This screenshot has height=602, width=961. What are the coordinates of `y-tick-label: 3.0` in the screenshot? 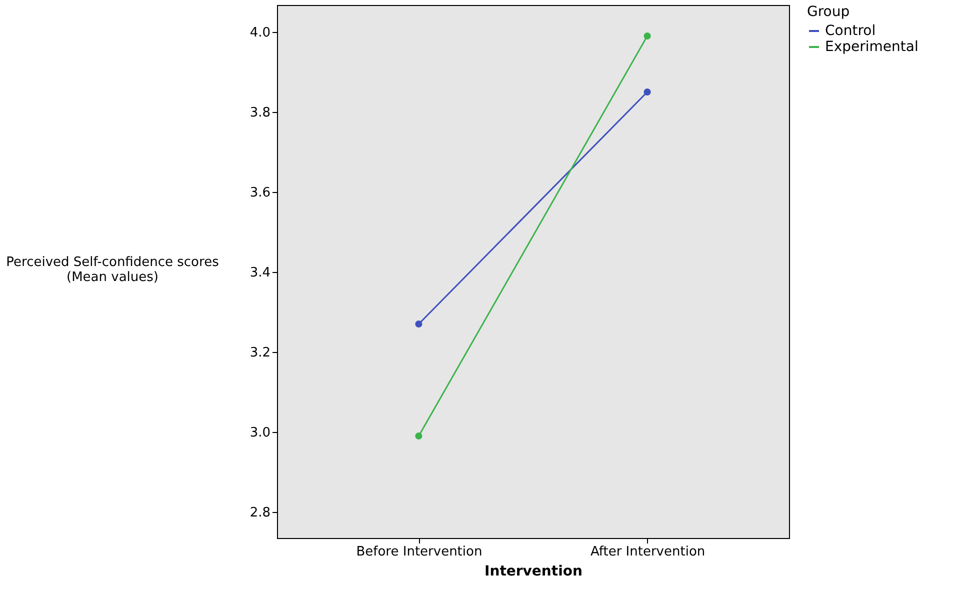 It's located at (260, 433).